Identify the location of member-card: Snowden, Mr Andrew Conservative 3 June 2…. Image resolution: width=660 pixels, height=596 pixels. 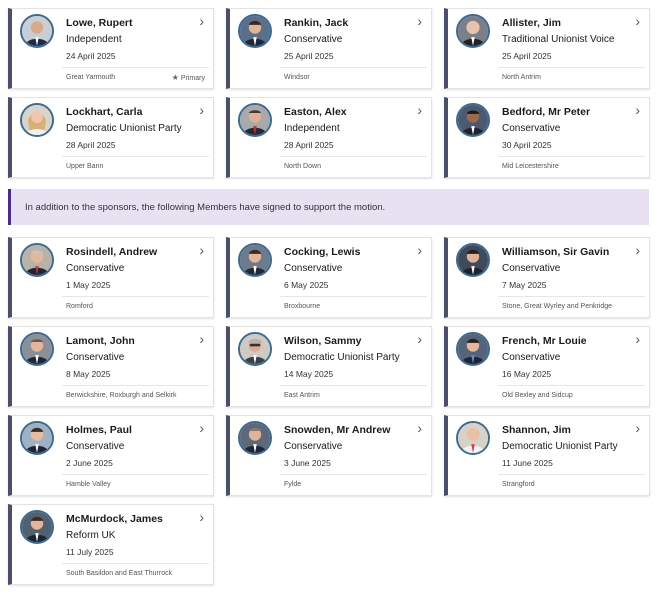
(329, 455).